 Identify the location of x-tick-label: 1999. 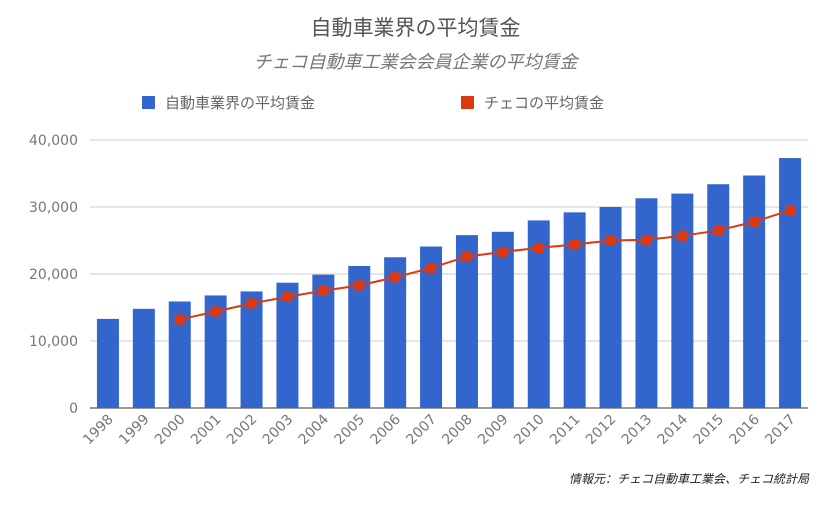
(134, 430).